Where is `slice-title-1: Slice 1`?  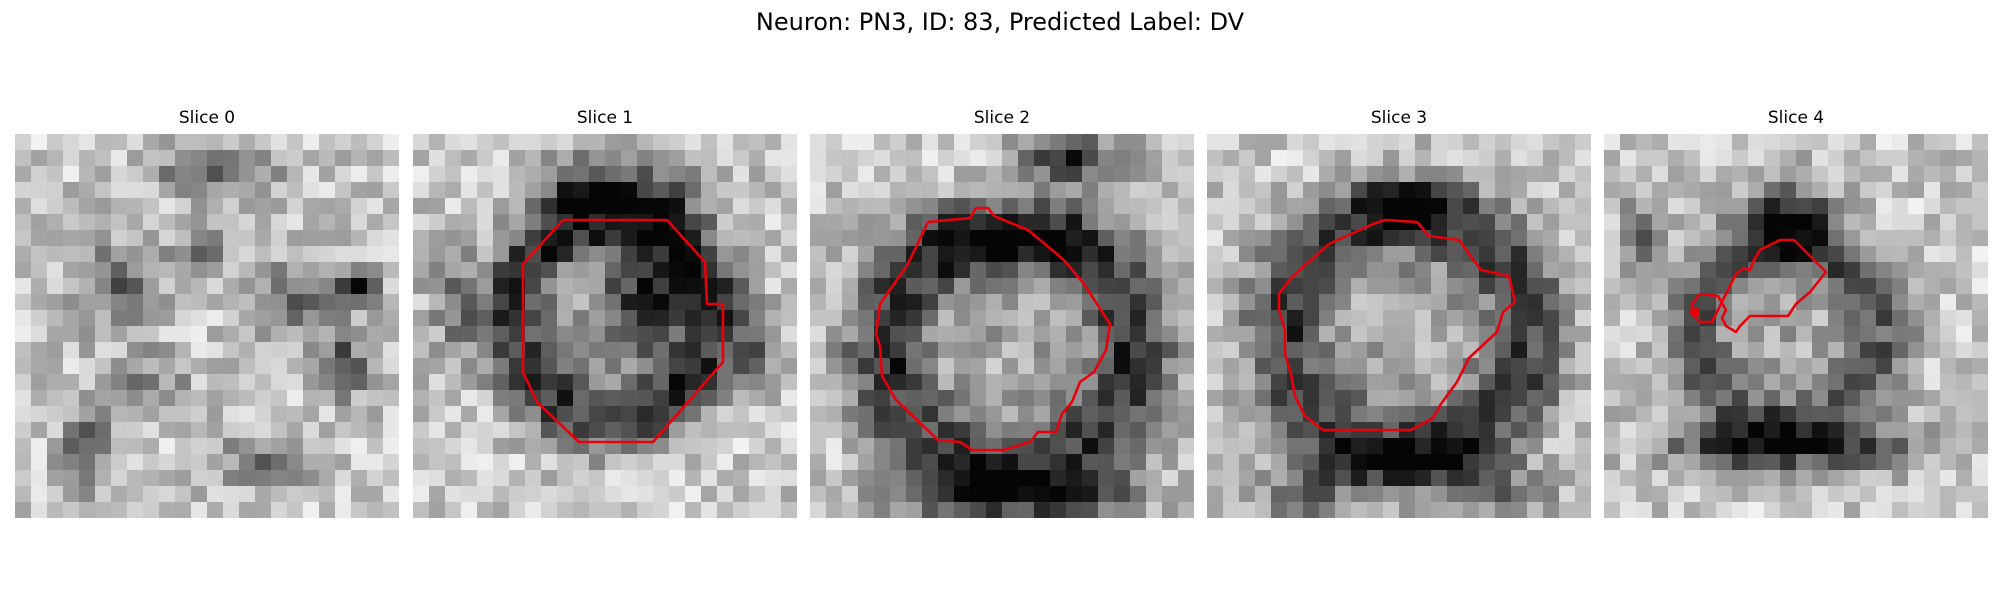 slice-title-1: Slice 1 is located at coordinates (605, 118).